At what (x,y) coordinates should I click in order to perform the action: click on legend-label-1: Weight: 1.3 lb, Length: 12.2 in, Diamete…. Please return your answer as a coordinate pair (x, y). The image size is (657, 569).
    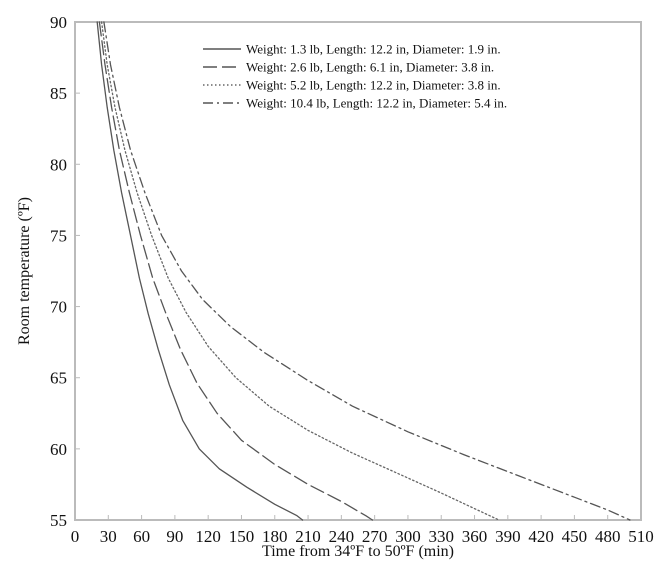
    Looking at the image, I should click on (373, 49).